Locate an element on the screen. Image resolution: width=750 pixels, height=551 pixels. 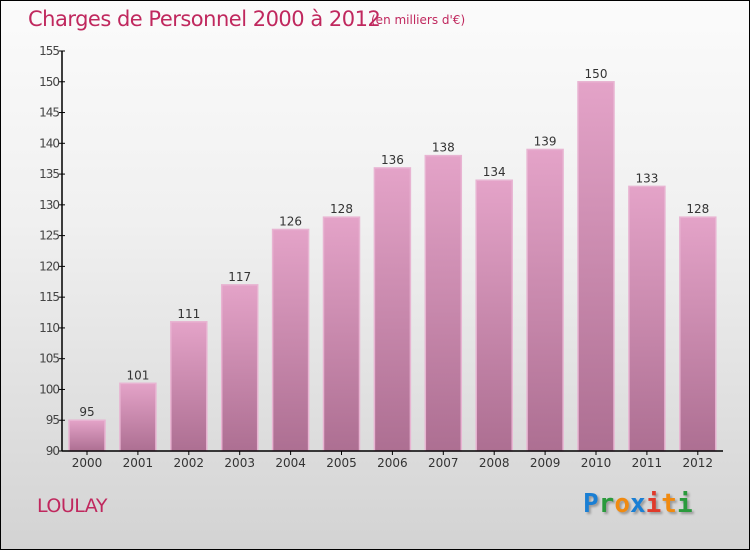
data-label: 95 is located at coordinates (86, 412).